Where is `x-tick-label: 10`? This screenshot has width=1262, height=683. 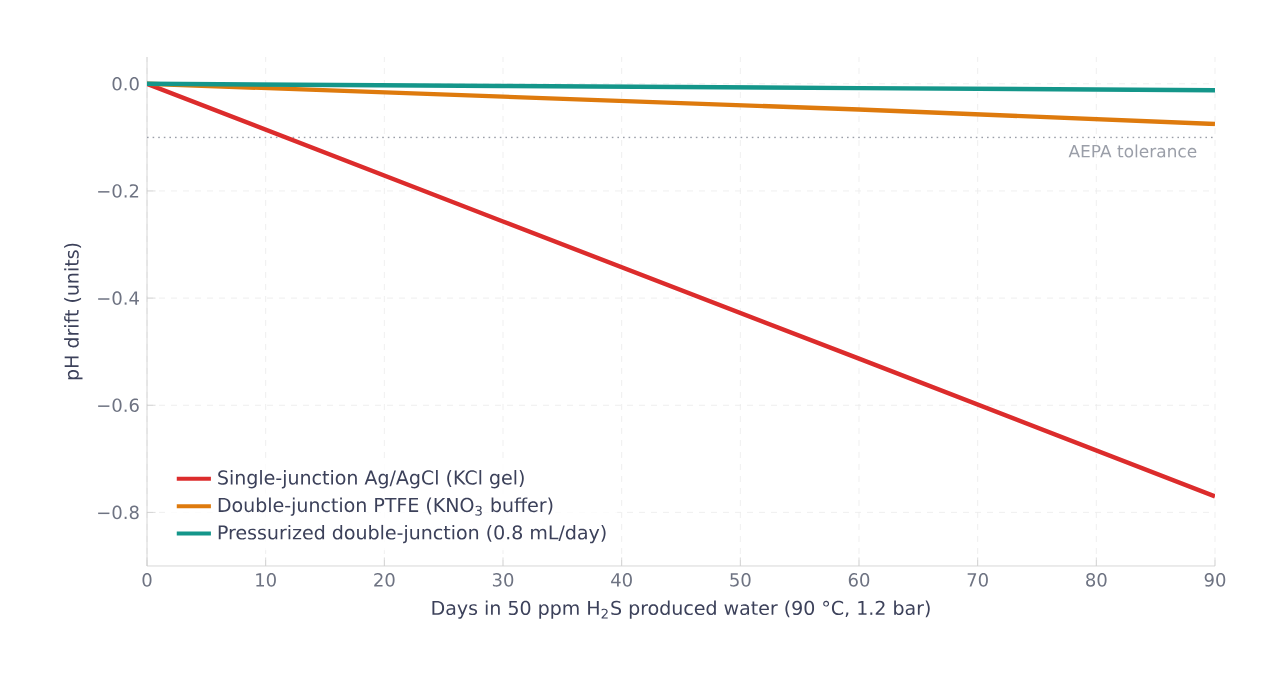
x-tick-label: 10 is located at coordinates (266, 580).